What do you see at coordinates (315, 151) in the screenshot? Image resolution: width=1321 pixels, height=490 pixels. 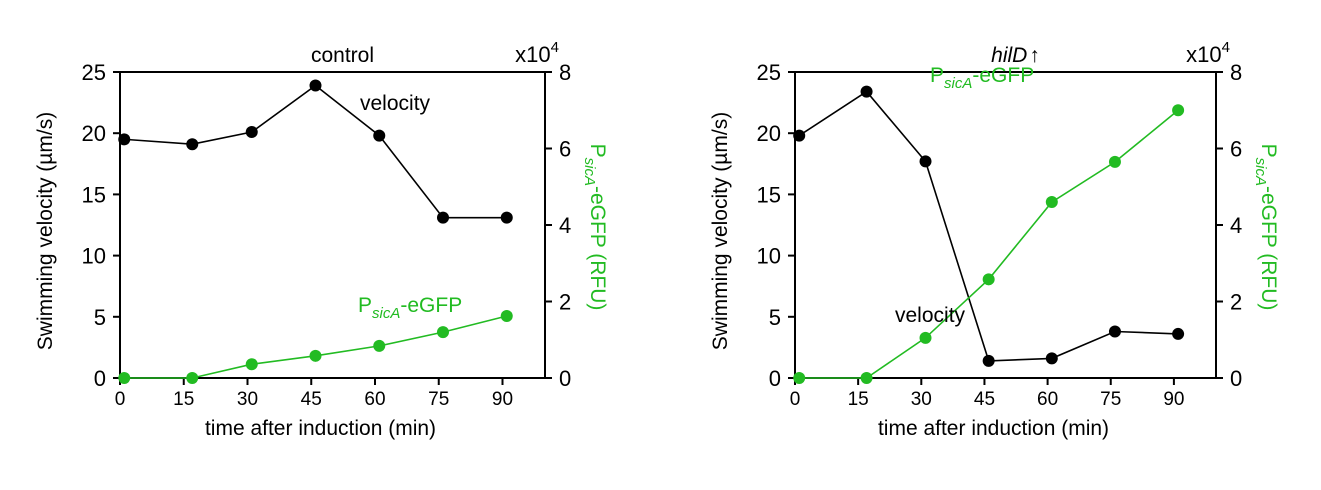 I see `velocity-line` at bounding box center [315, 151].